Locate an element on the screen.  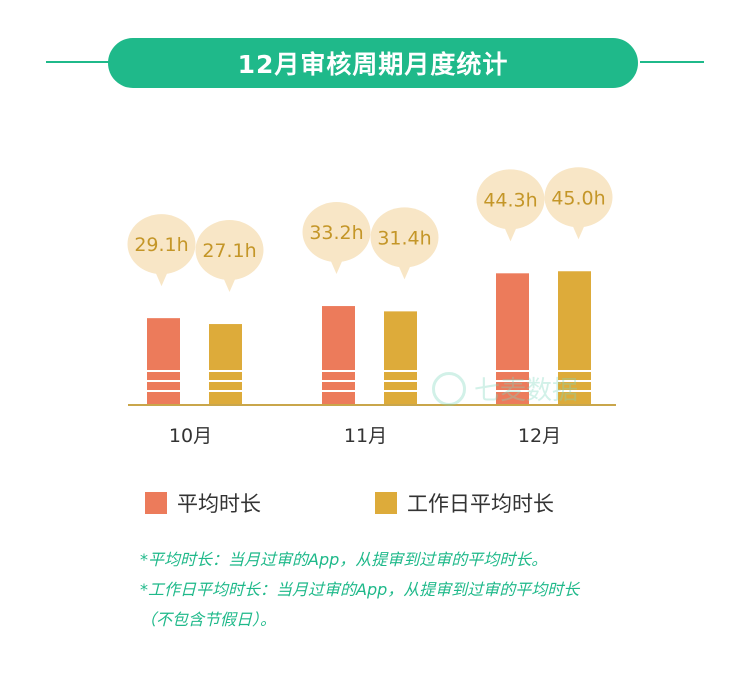
data-label-workday-1: 31.4h is located at coordinates (404, 238).